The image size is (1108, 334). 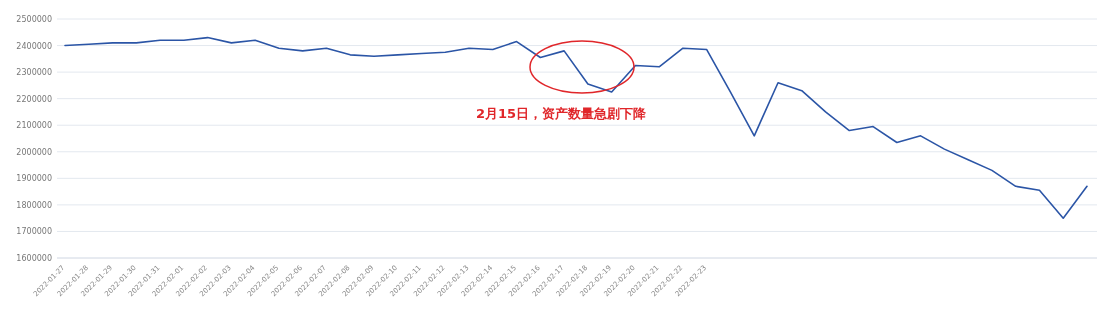 I want to click on annotation: 2月15日，资产数量急剧下降, so click(x=562, y=113).